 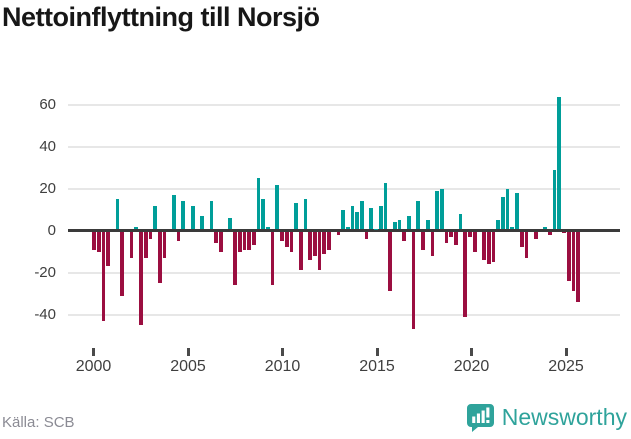 I want to click on y-tick-label: -40, so click(x=45, y=314).